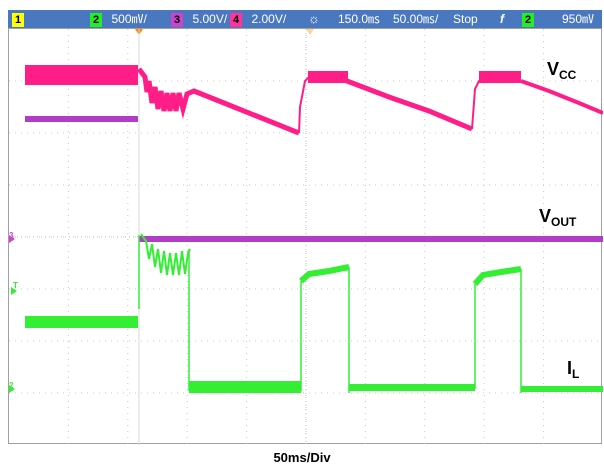 Image resolution: width=604 pixels, height=468 pixels. I want to click on run-state: Stop, so click(465, 19).